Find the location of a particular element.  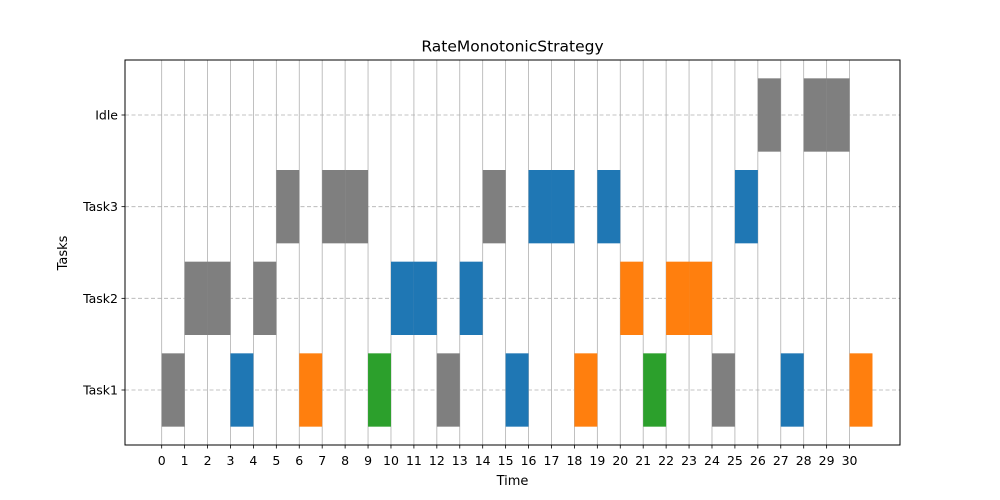

x-tick-label: 22 is located at coordinates (666, 460).